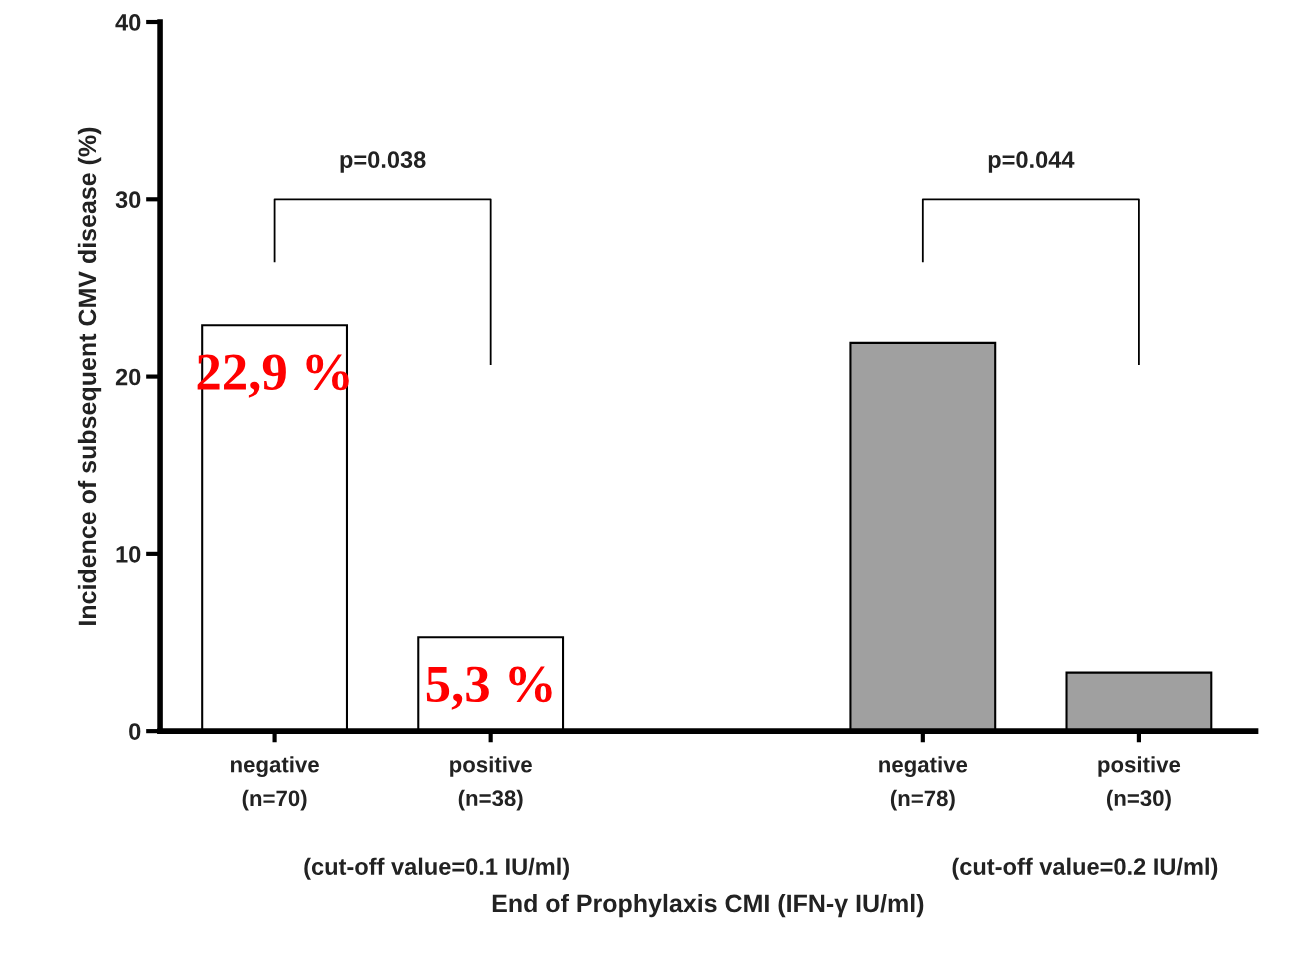  Describe the element at coordinates (128, 200) in the screenshot. I see `y-tick-label: 30` at that location.